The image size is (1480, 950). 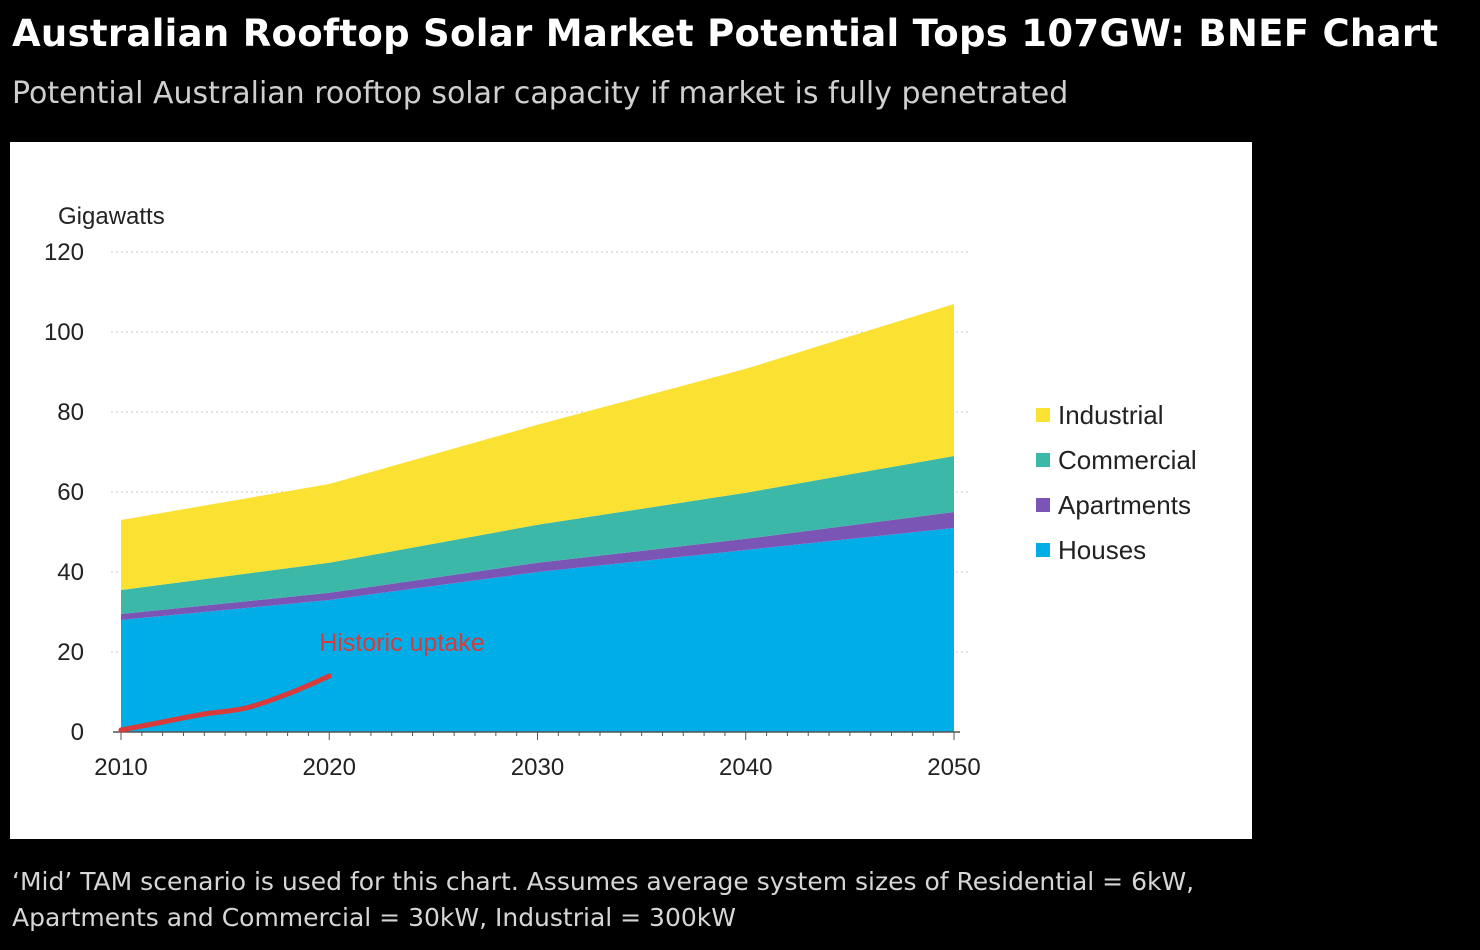 What do you see at coordinates (953, 767) in the screenshot?
I see `x-tick-label: 2050` at bounding box center [953, 767].